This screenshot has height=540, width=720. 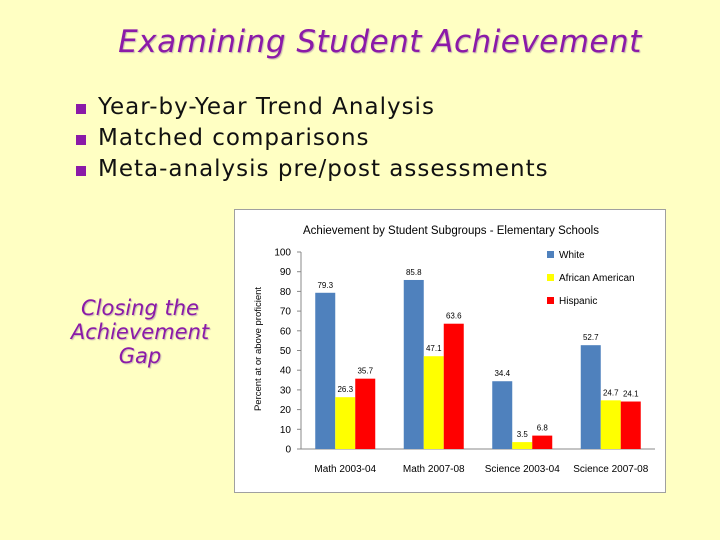 What do you see at coordinates (454, 316) in the screenshot?
I see `data-label: 63.6` at bounding box center [454, 316].